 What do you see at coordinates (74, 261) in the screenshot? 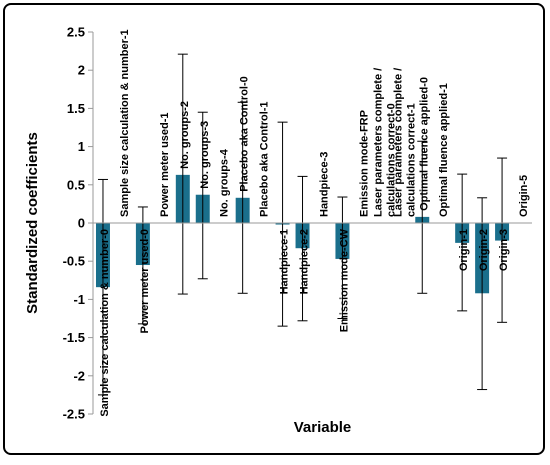
I see `y-tick-label: -0.5` at bounding box center [74, 261].